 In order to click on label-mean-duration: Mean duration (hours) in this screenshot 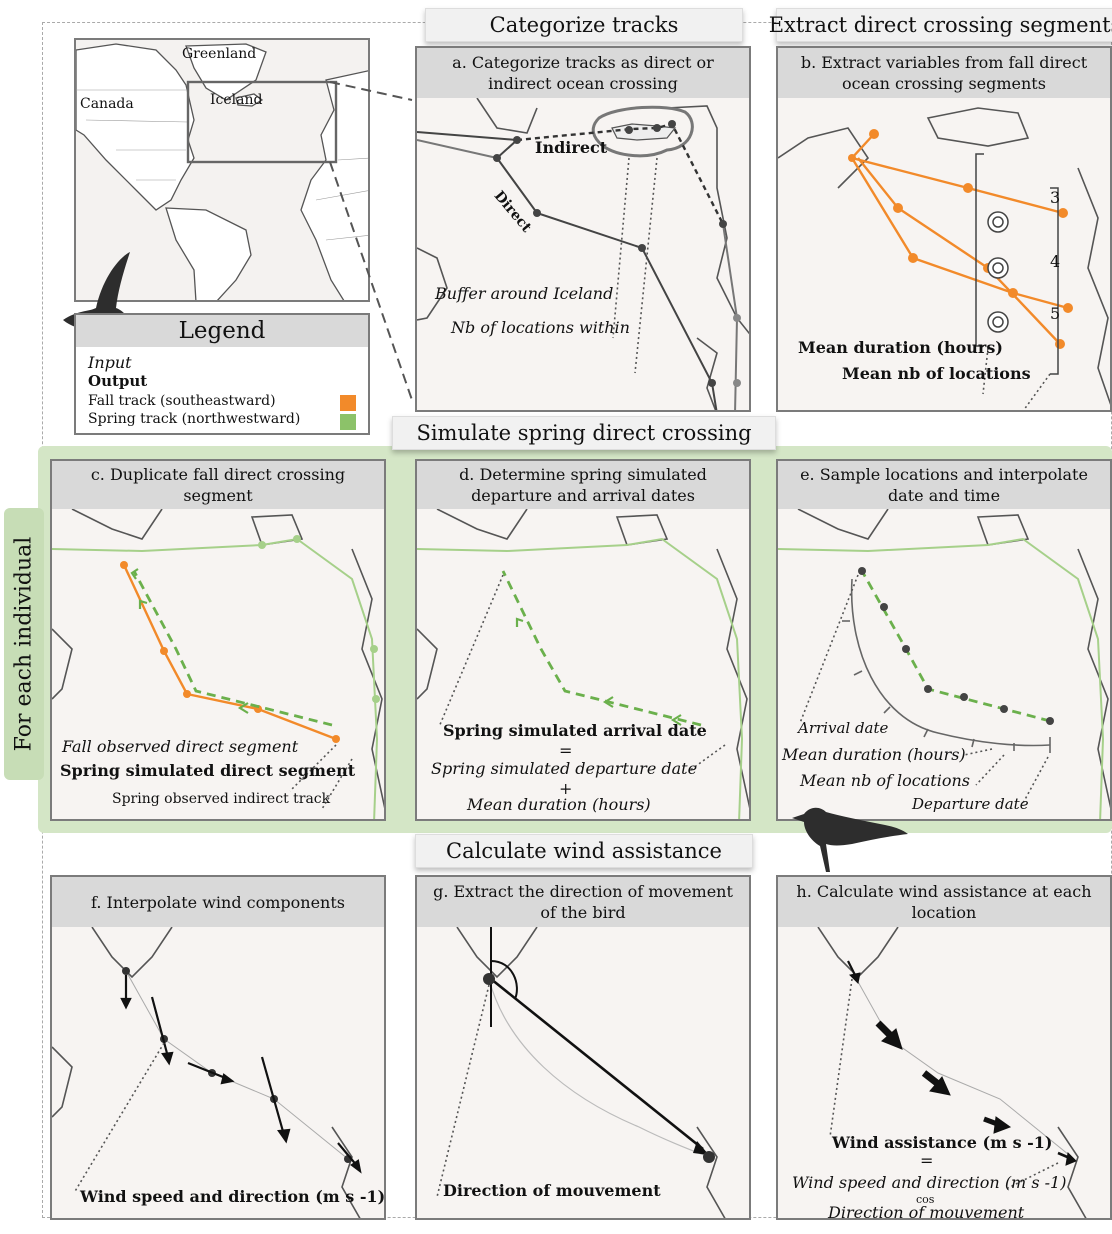, I will do `click(900, 347)`.